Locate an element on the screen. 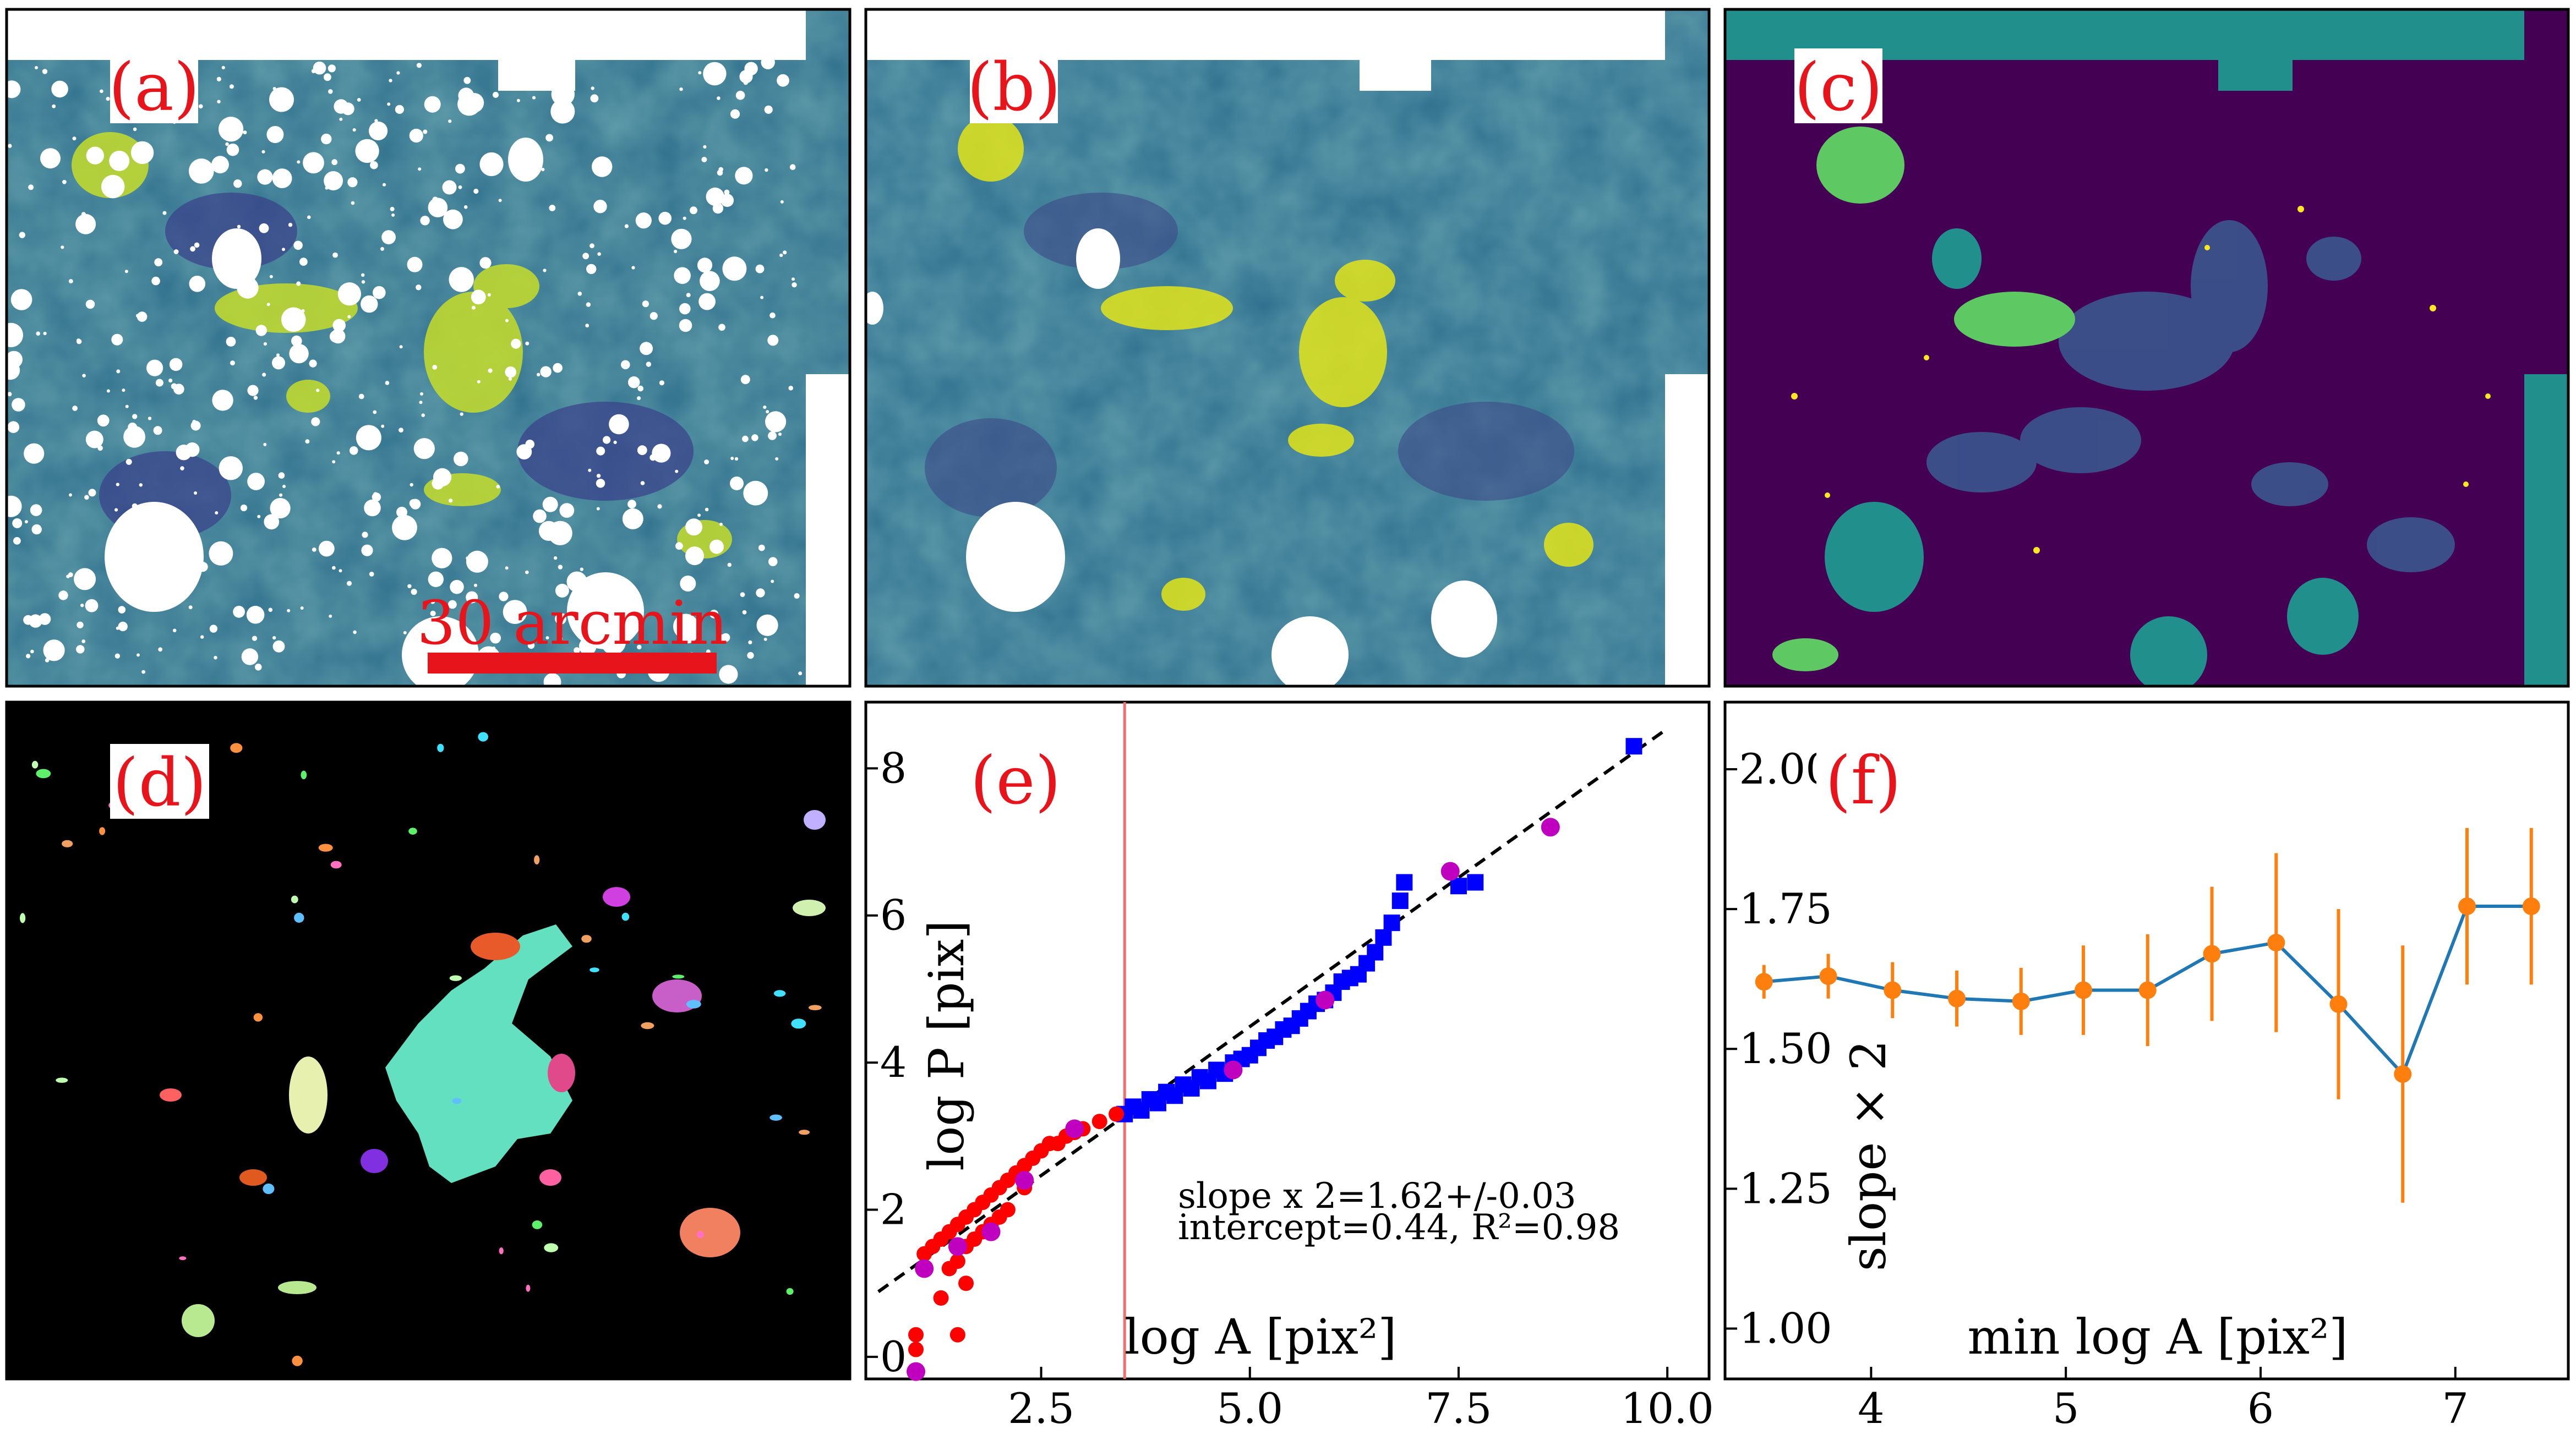 This screenshot has height=1440, width=2576. panel-b-label-box is located at coordinates (1014, 86).